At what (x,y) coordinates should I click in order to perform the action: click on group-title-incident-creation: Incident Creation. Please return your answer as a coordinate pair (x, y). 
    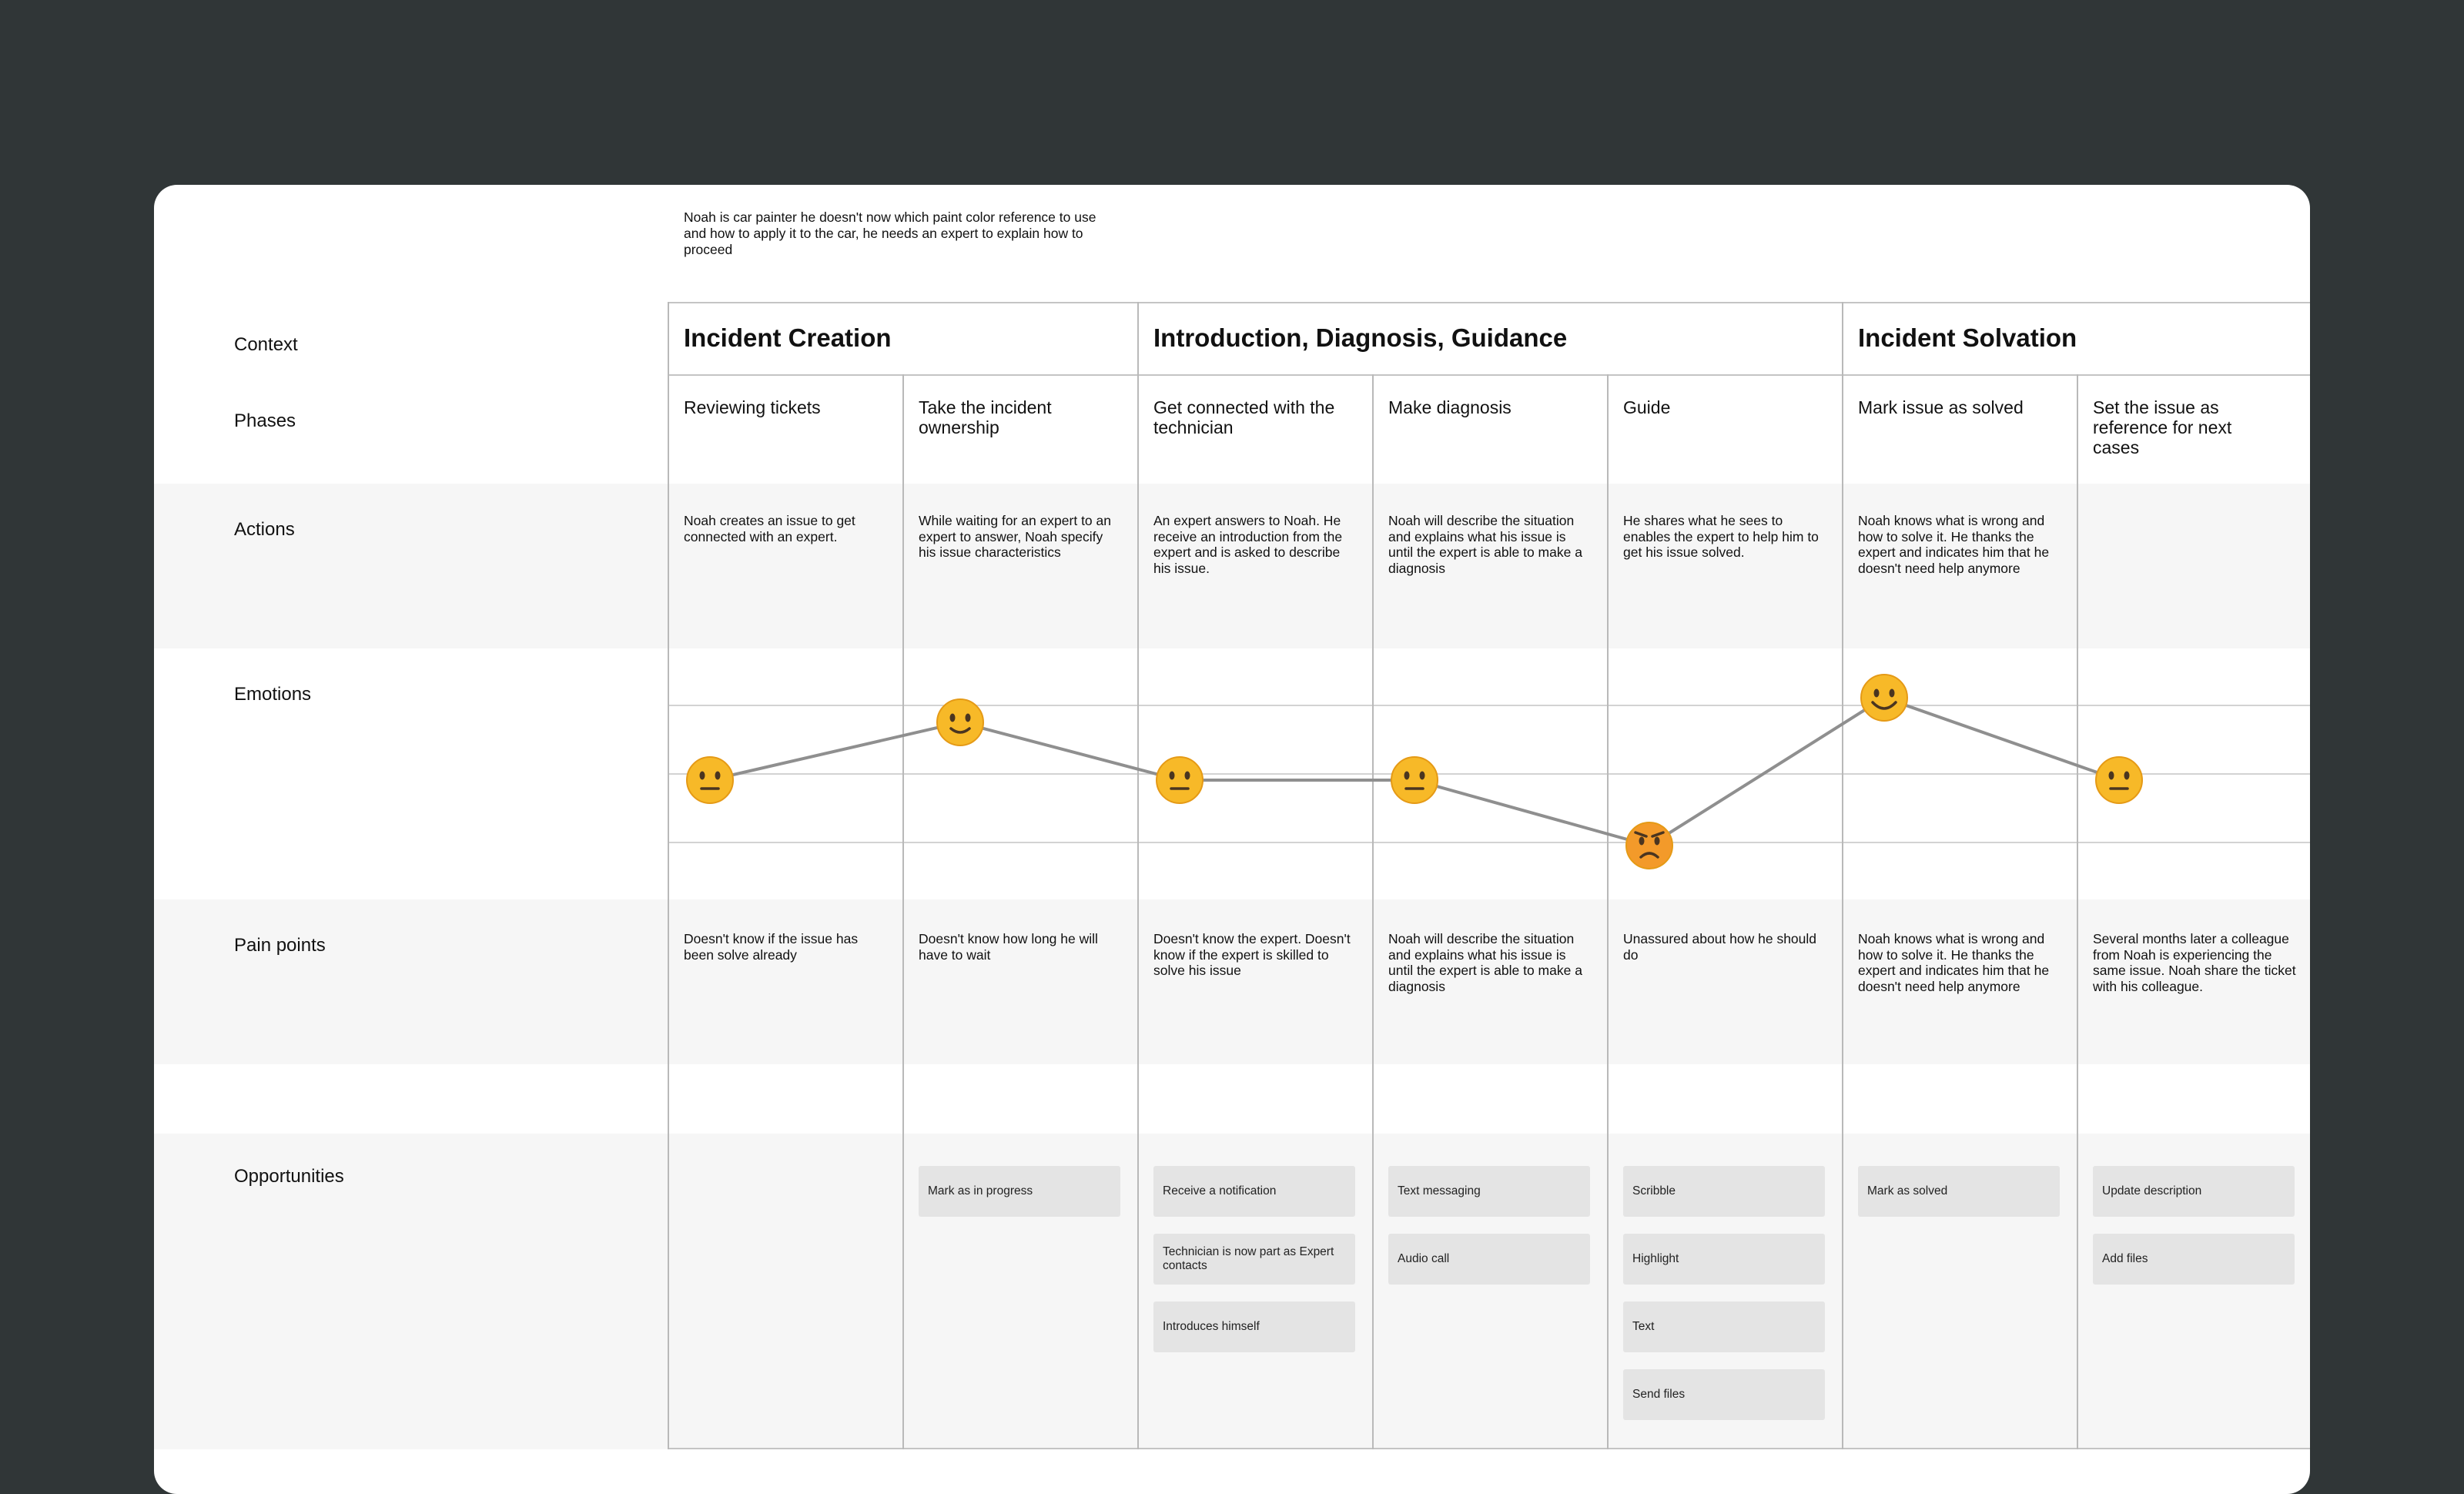
    Looking at the image, I should click on (788, 337).